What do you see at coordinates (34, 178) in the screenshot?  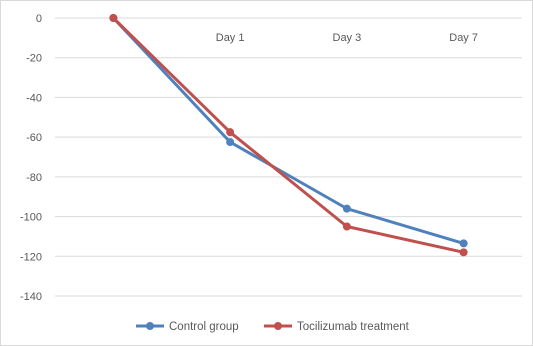 I see `y-tick-label: -80` at bounding box center [34, 178].